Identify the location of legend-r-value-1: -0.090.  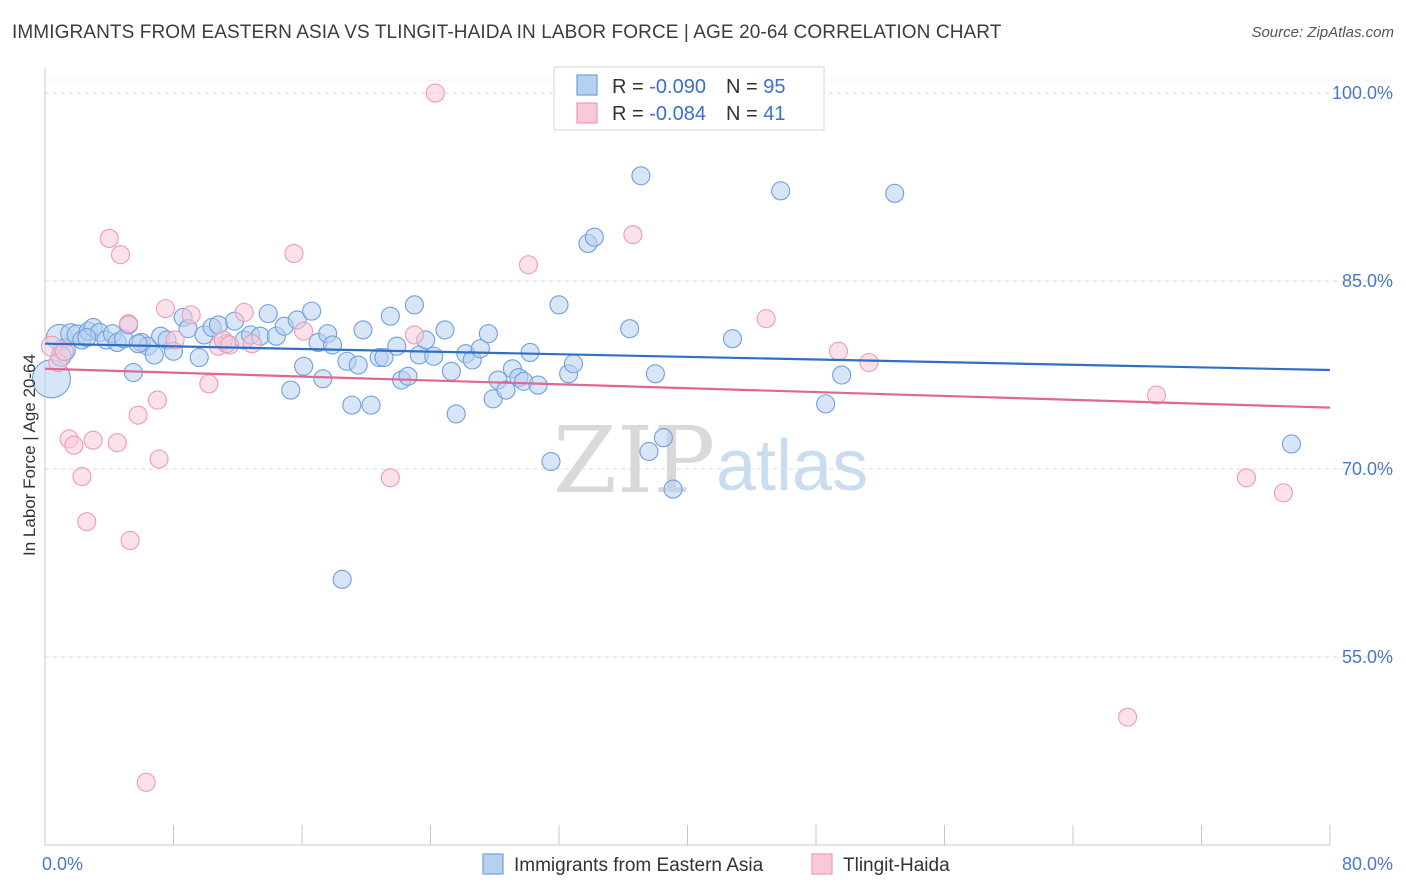
(677, 87).